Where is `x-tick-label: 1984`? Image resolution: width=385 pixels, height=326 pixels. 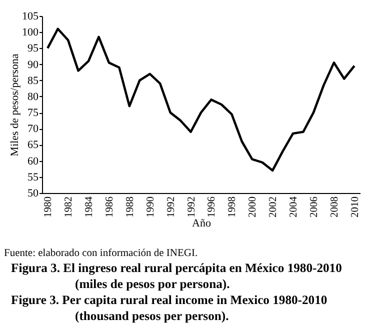
x-tick-label: 1984 is located at coordinates (90, 207).